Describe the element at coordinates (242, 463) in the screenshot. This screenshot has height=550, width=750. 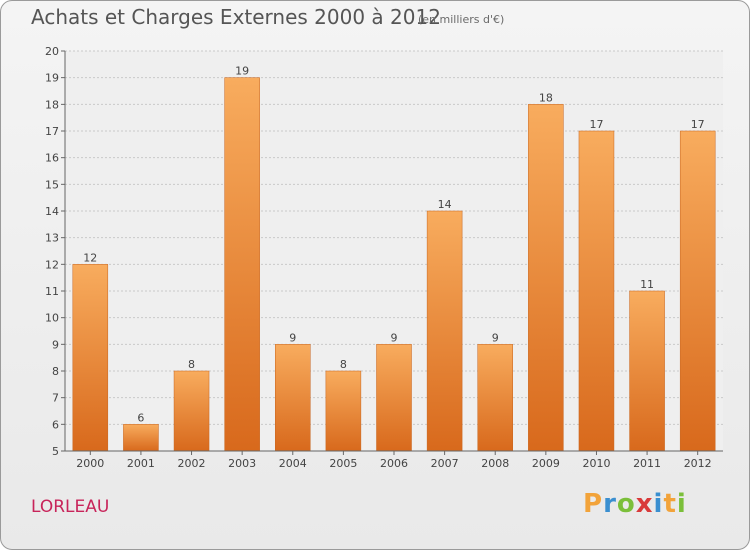
I see `x-tick-label: 2003` at that location.